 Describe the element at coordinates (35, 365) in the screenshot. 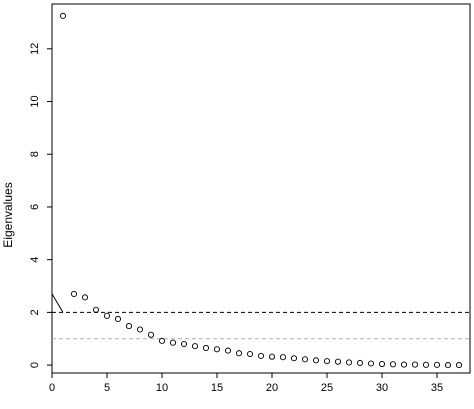

I see `y-tick-label-0: 0` at that location.